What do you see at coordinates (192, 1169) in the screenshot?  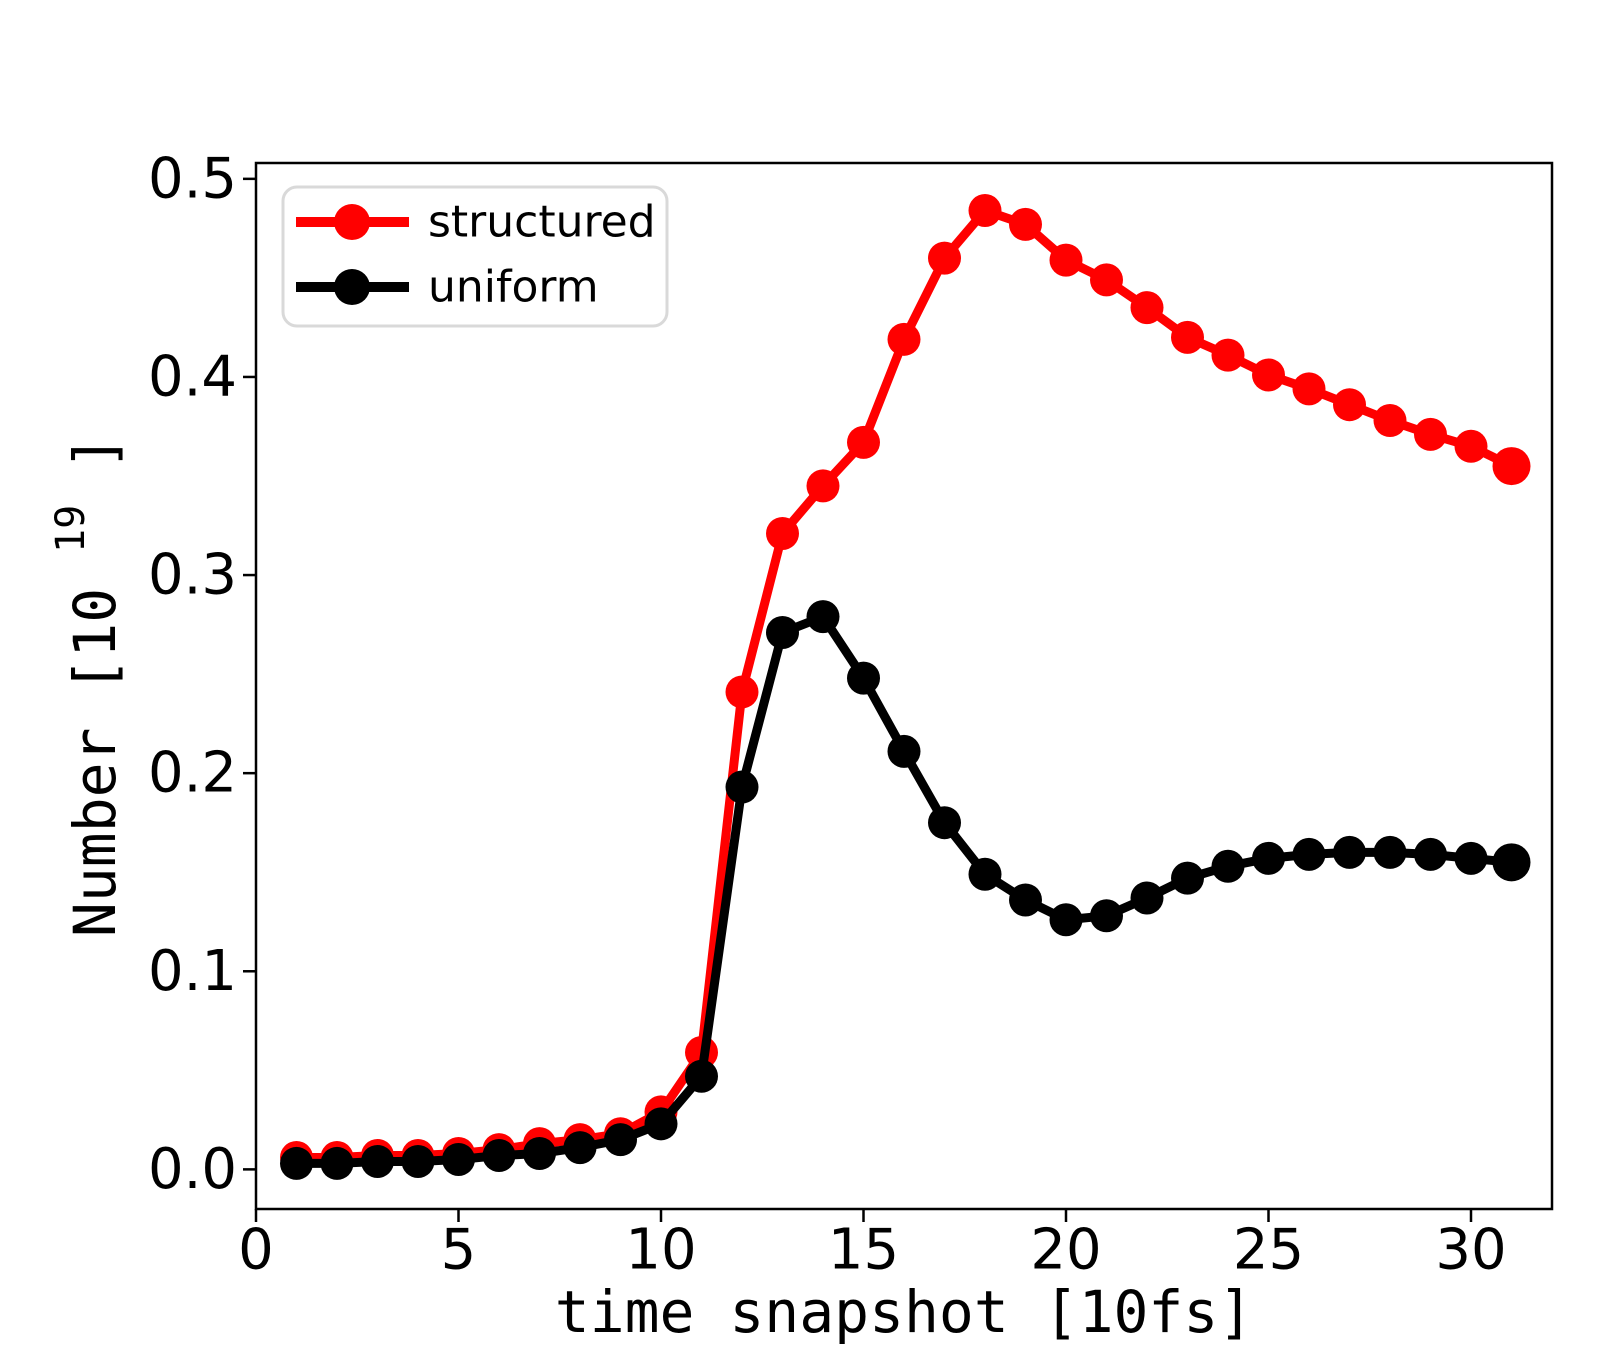 I see `y-tick-label: 0.0` at bounding box center [192, 1169].